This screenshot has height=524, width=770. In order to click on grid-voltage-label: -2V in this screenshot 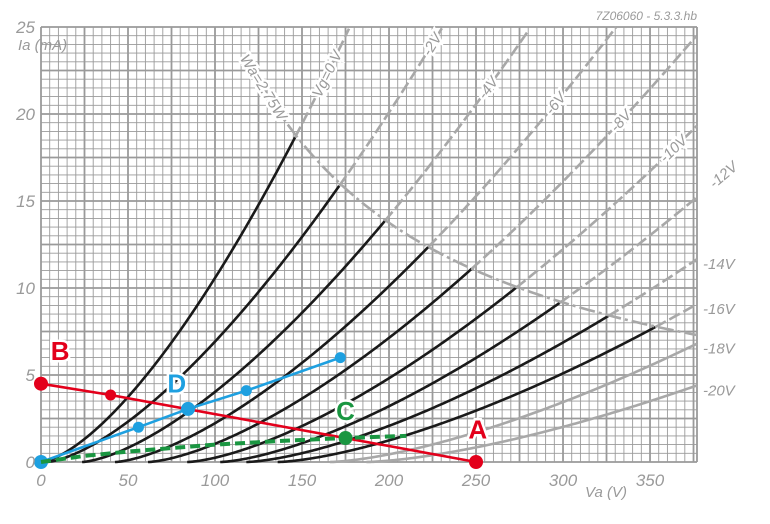, I will do `click(433, 44)`.